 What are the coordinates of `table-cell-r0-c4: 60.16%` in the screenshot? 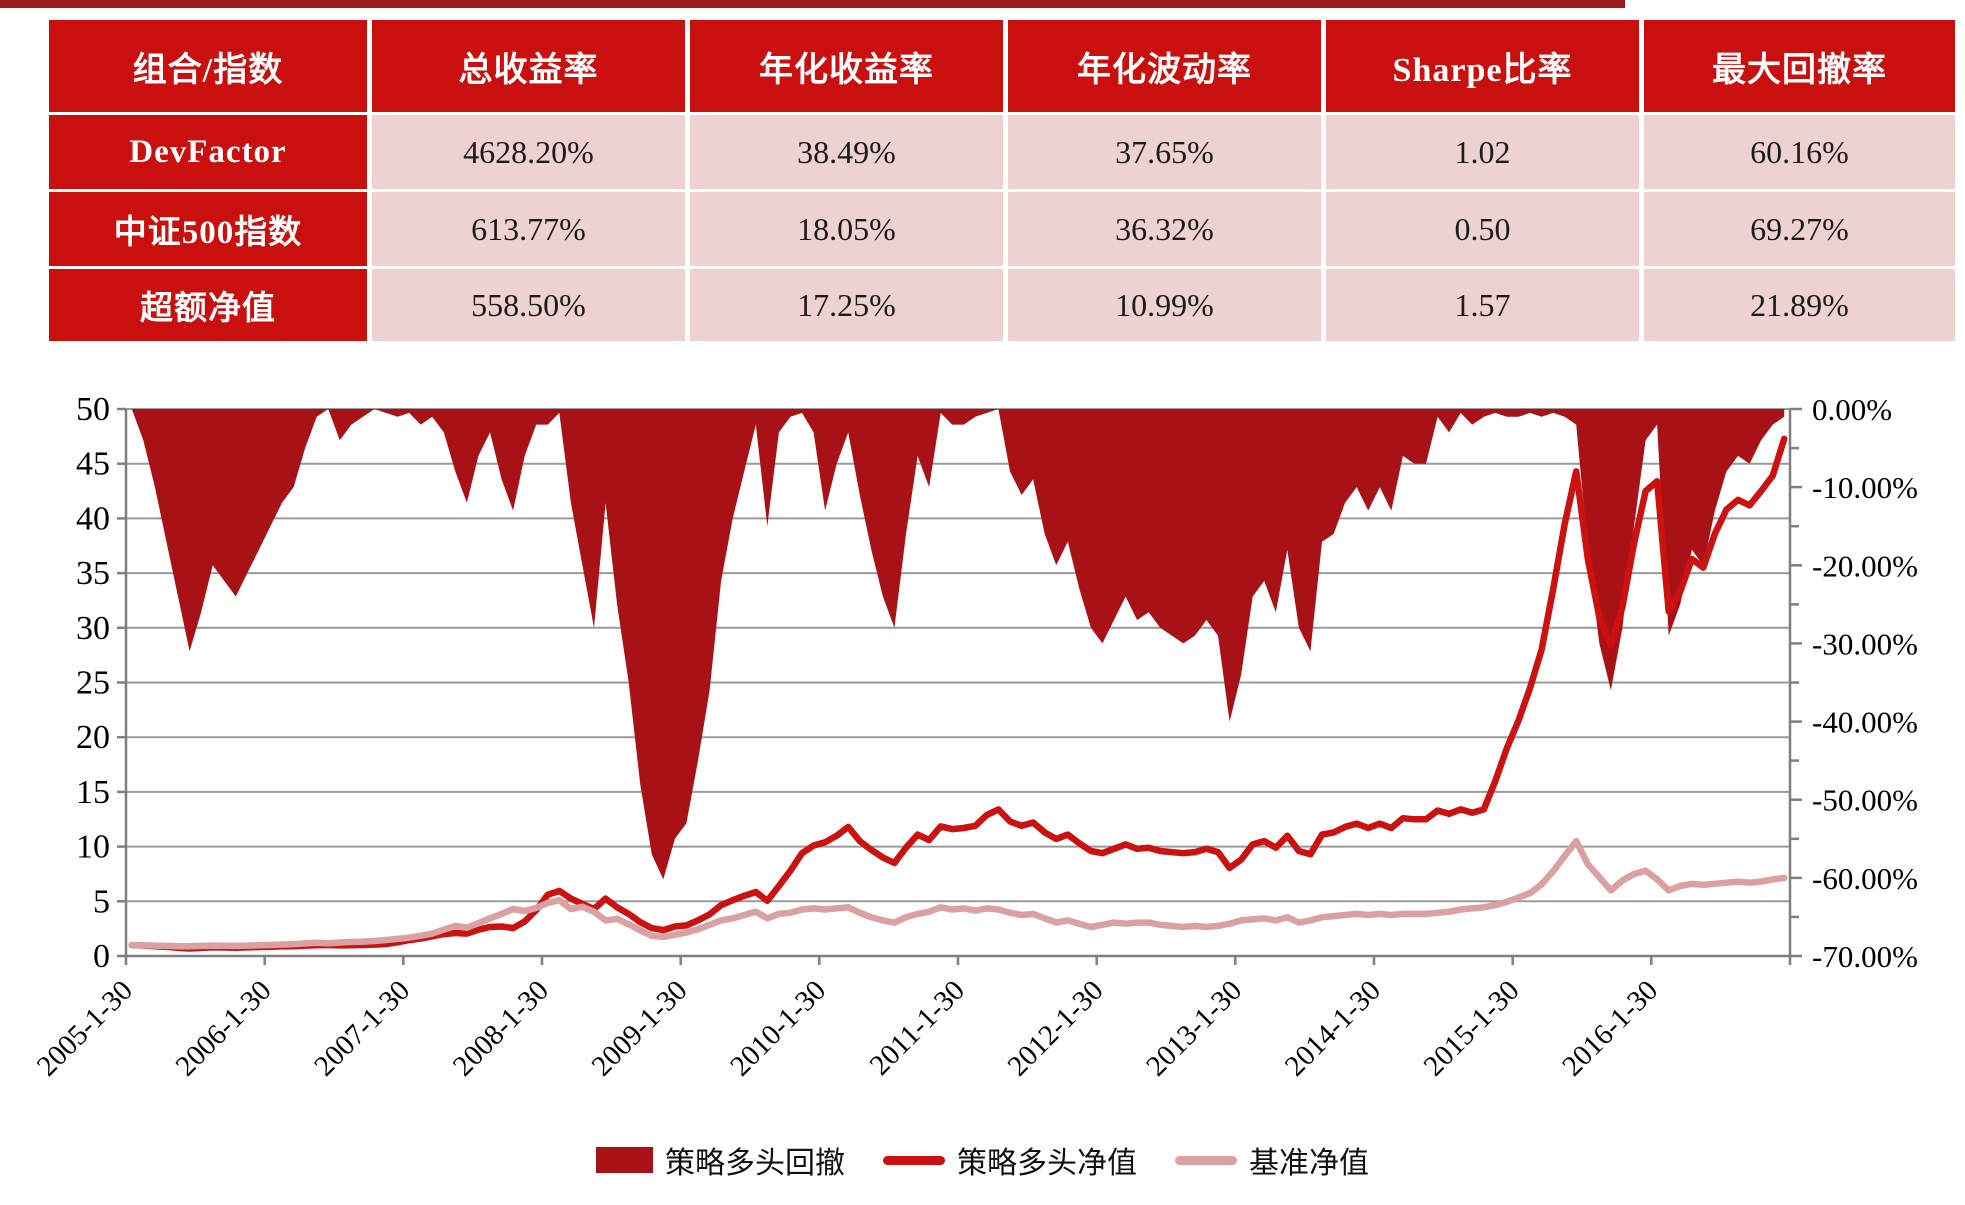 It's located at (1799, 152).